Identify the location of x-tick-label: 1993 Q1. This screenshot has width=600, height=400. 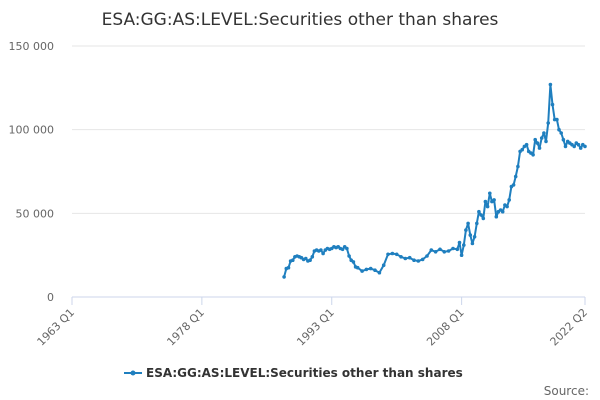
(315, 327).